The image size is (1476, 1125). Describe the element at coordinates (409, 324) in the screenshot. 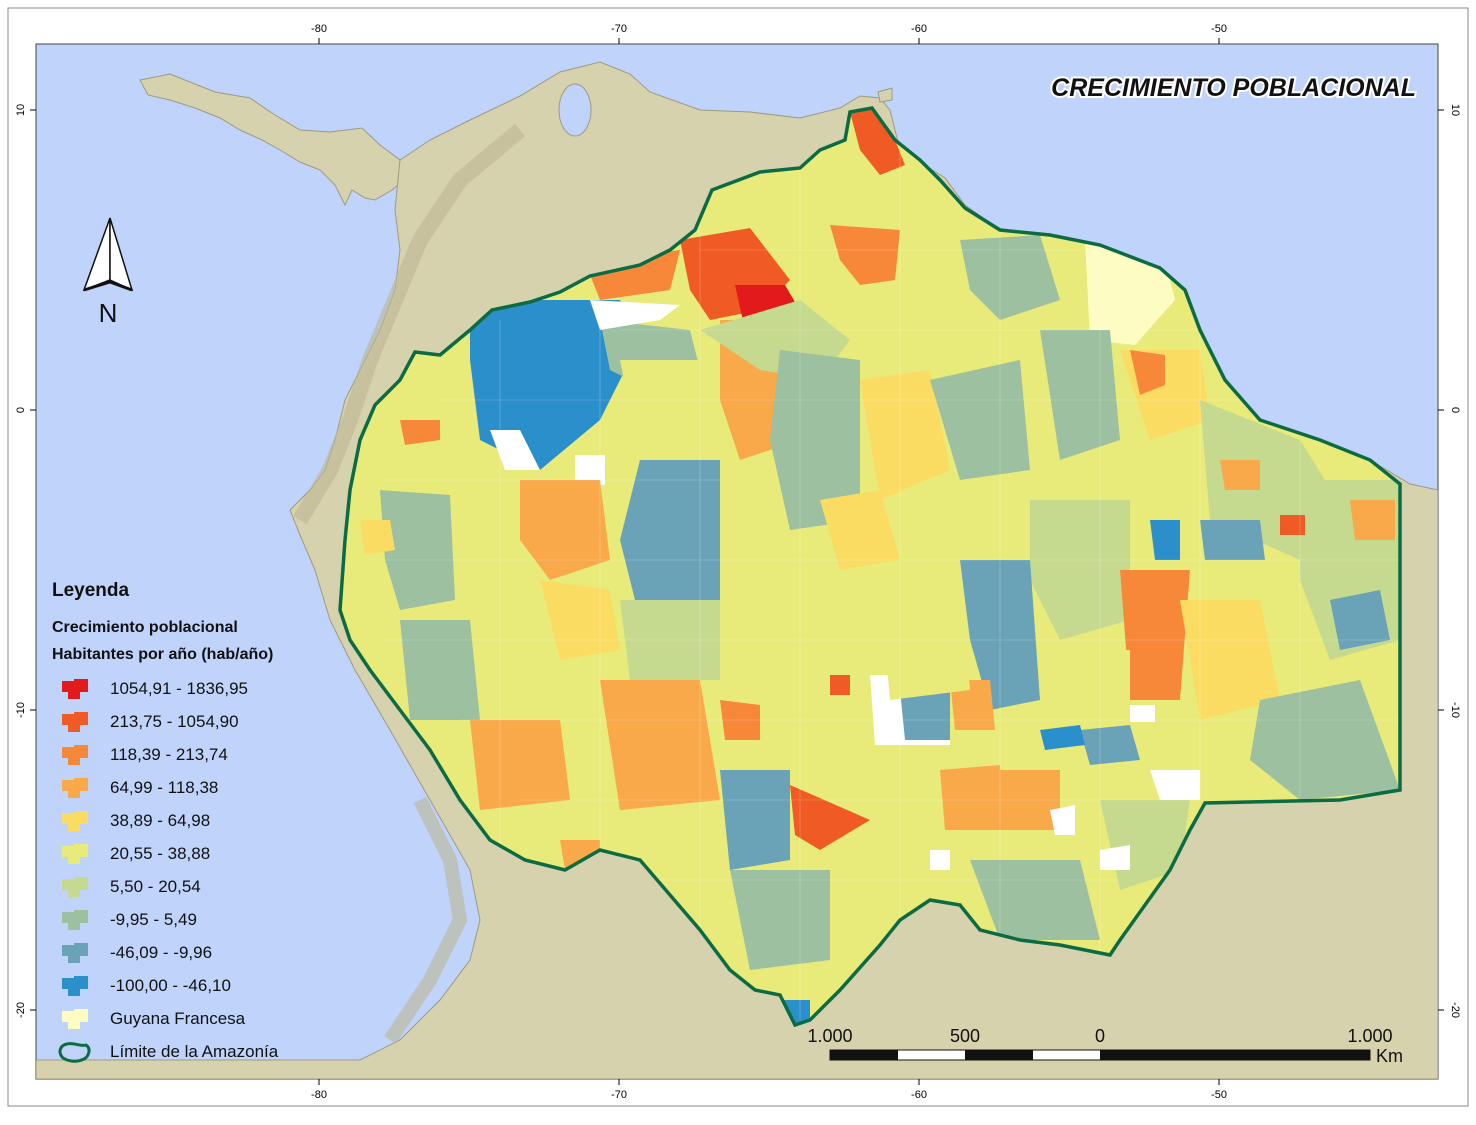

I see `andes-relief` at that location.